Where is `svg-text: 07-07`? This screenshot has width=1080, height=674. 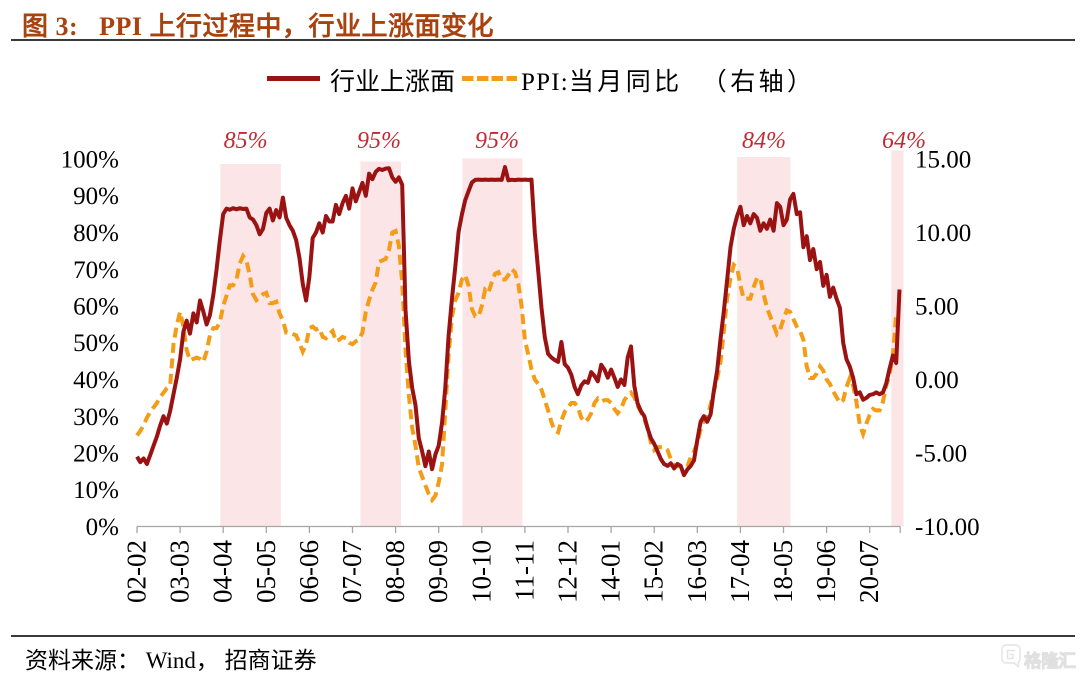 svg-text: 07-07 is located at coordinates (352, 571).